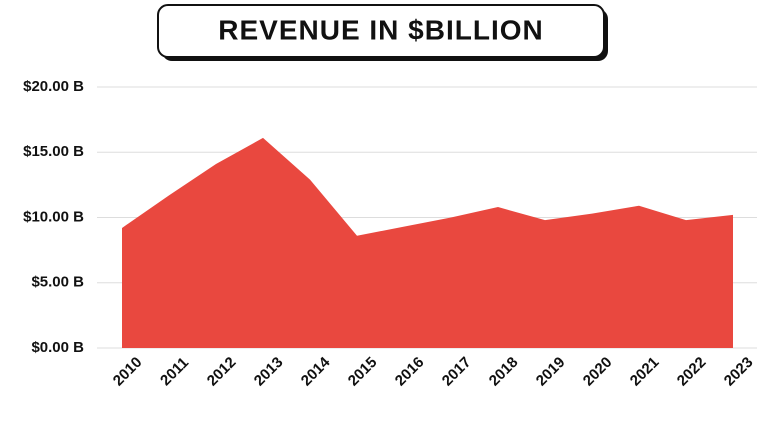  Describe the element at coordinates (457, 372) in the screenshot. I see `x-tick-label: 2017` at that location.